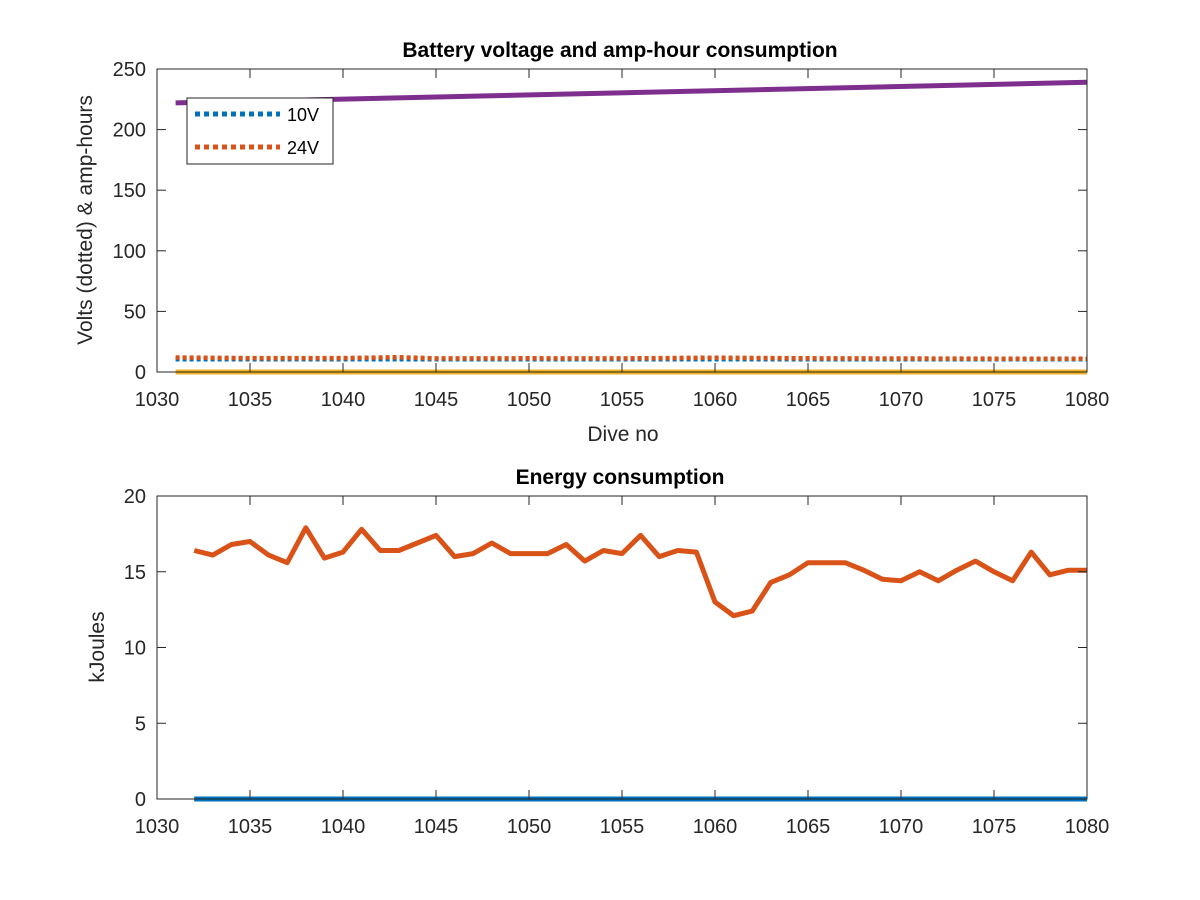 The width and height of the screenshot is (1200, 900). What do you see at coordinates (619, 50) in the screenshot?
I see `chart-title: Battery voltage and amp-hour consumption` at bounding box center [619, 50].